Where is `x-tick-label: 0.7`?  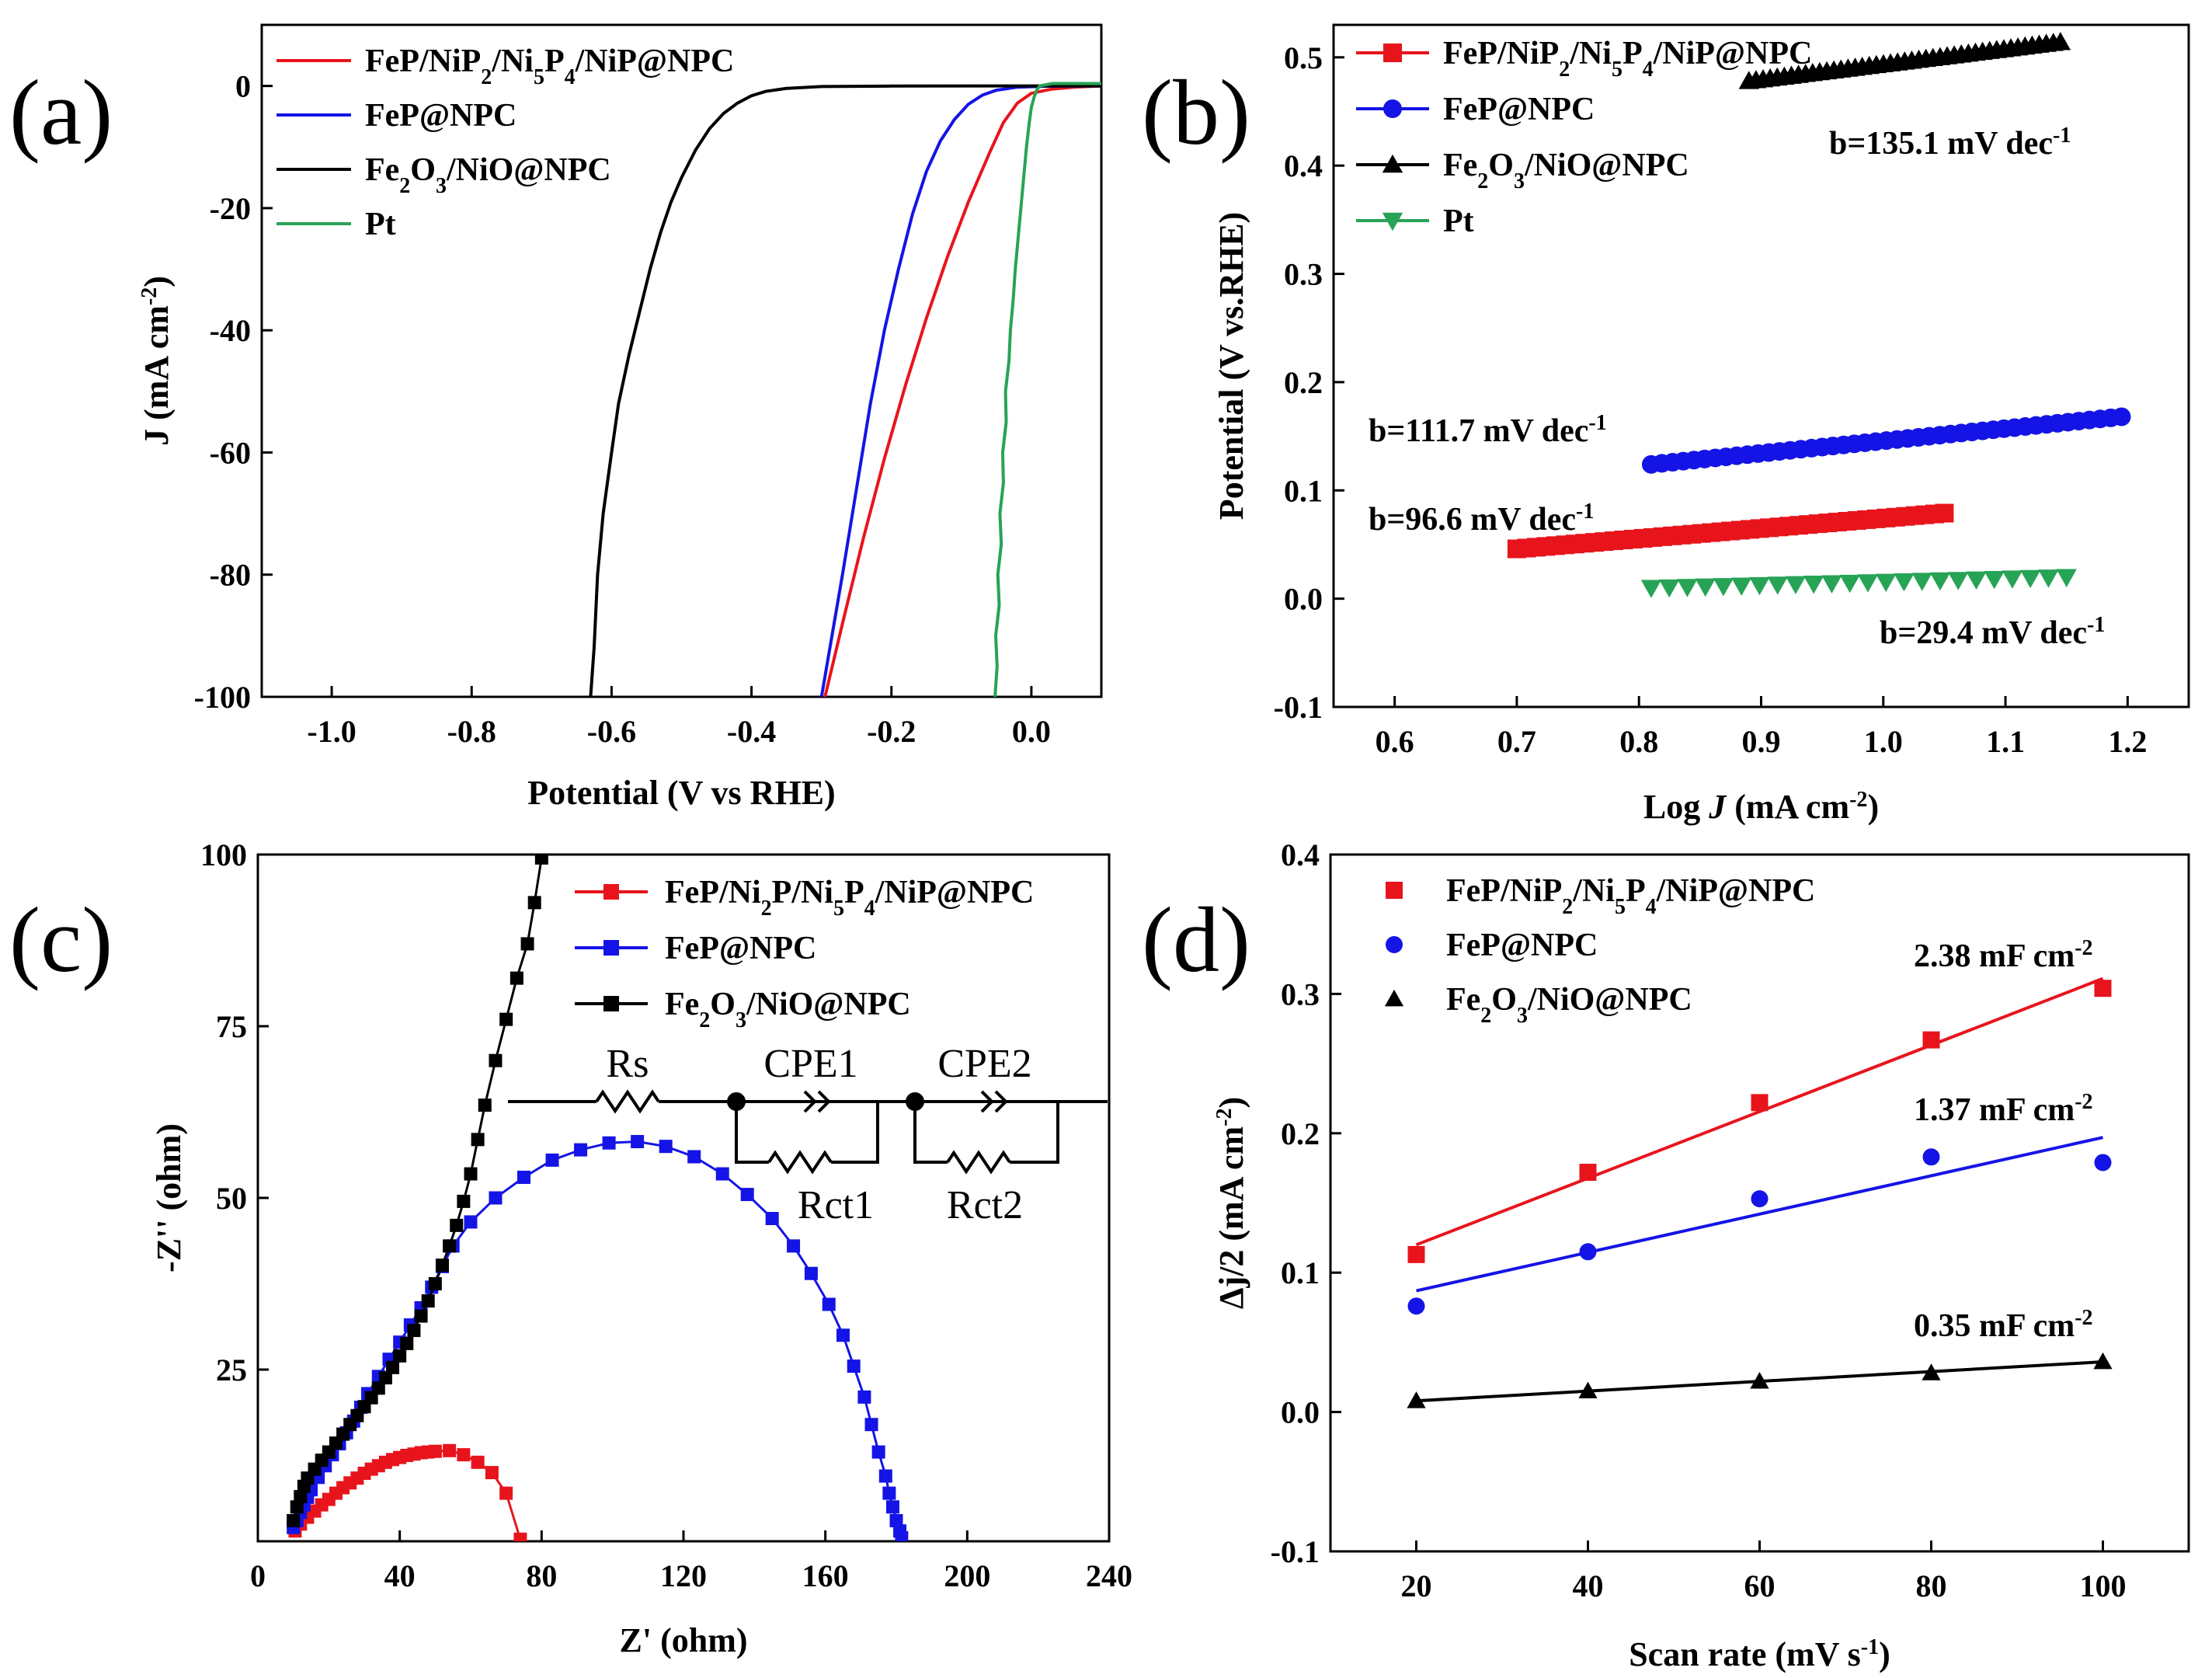 x-tick-label: 0.7 is located at coordinates (1516, 742).